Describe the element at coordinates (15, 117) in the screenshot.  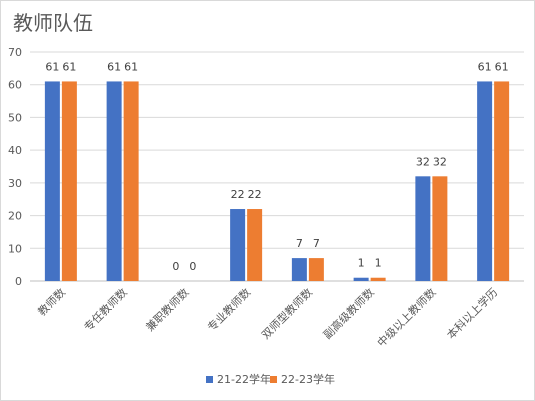
I see `y-tick-label: 50` at that location.